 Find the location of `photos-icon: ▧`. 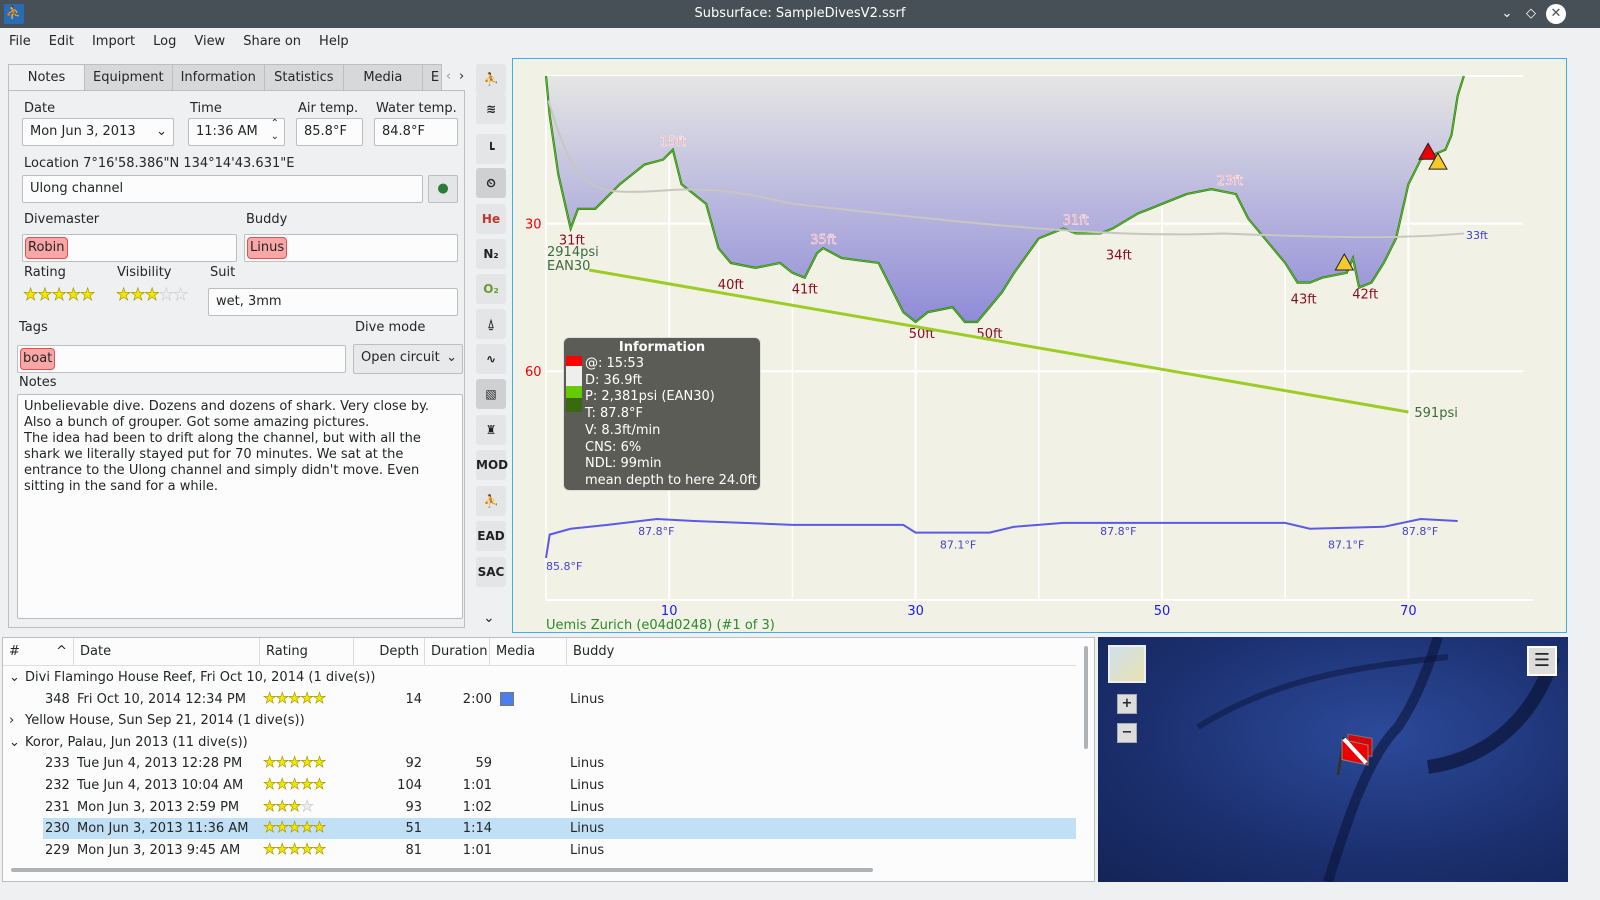

photos-icon: ▧ is located at coordinates (491, 394).